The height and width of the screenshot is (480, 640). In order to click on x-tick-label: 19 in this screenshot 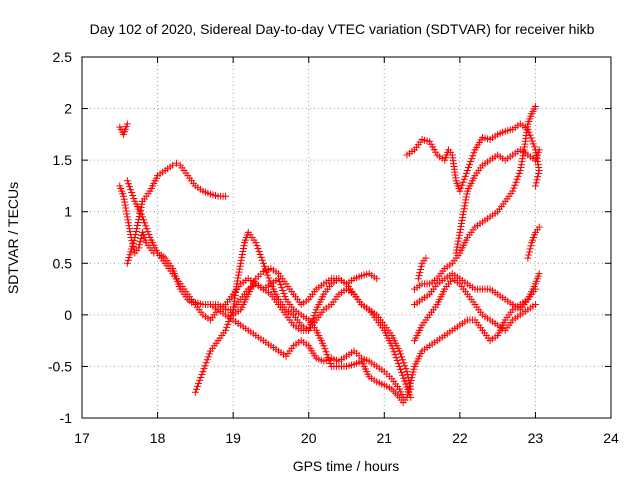, I will do `click(233, 438)`.